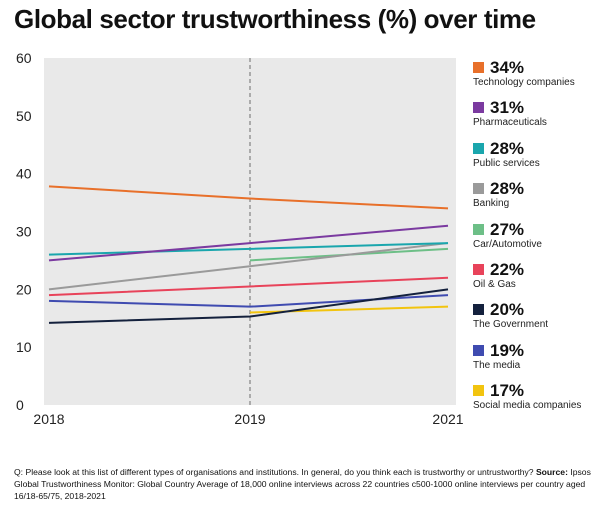 This screenshot has width=600, height=514. I want to click on y-tick-label: 0, so click(20, 405).